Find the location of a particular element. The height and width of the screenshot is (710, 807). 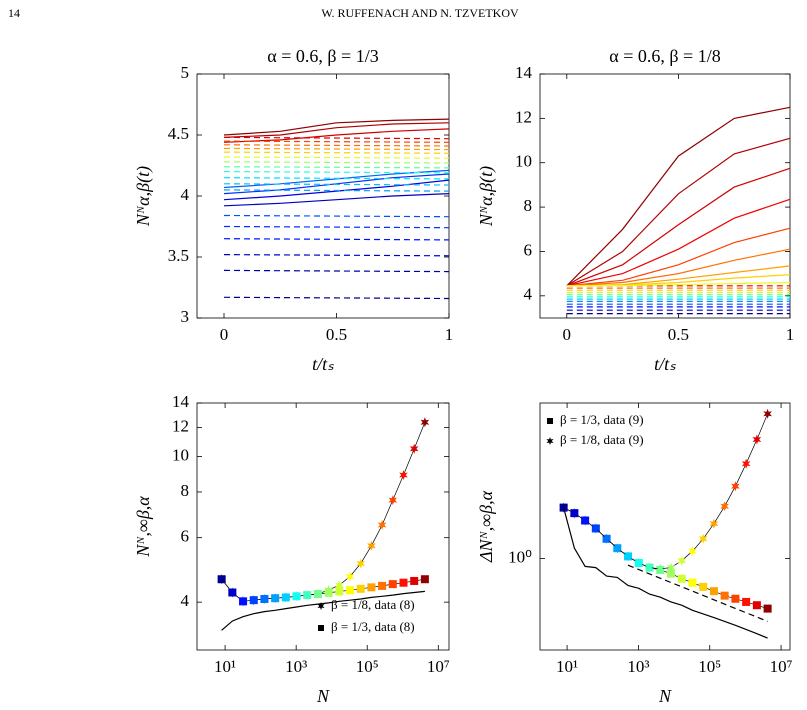

y-tick-label: 10⁰ is located at coordinates (520, 556).